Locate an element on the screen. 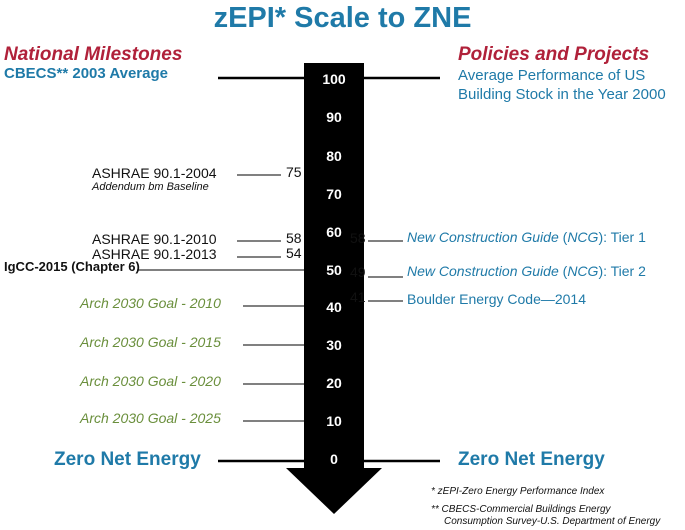 Image resolution: width=685 pixels, height=530 pixels. ncg-tier2-value: 49 is located at coordinates (358, 272).